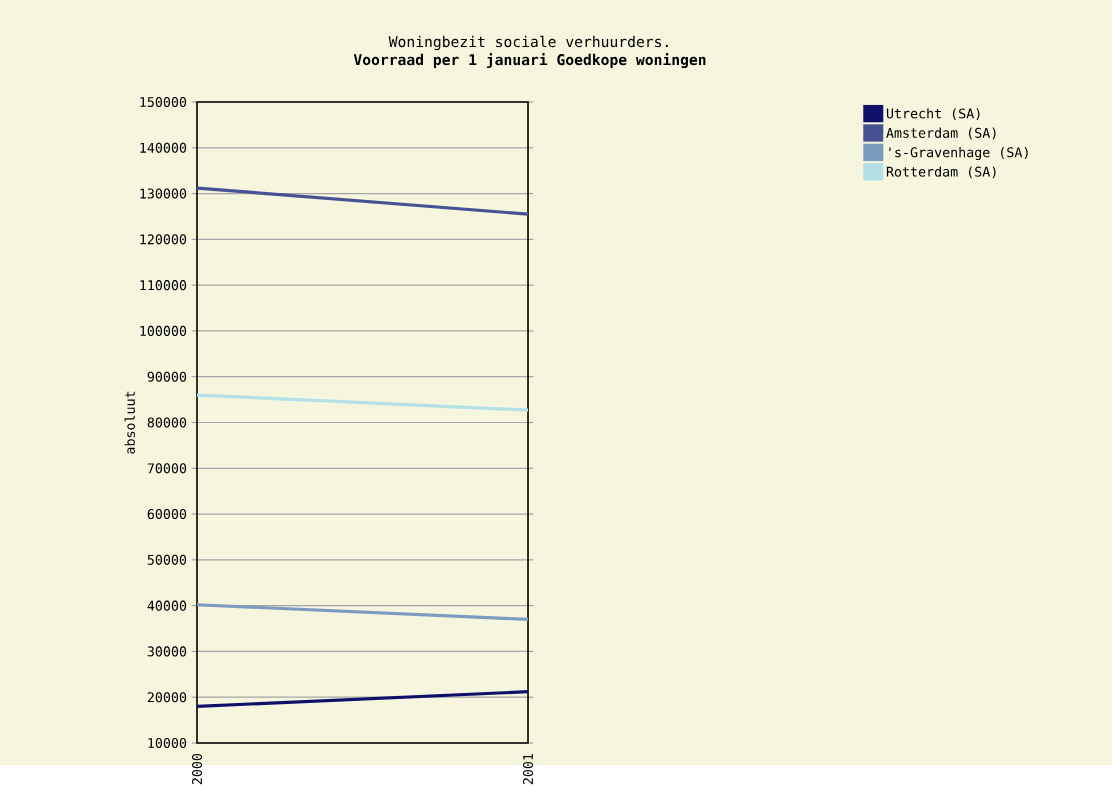 Image resolution: width=1112 pixels, height=790 pixels. I want to click on y-tick-label: 50000, so click(167, 560).